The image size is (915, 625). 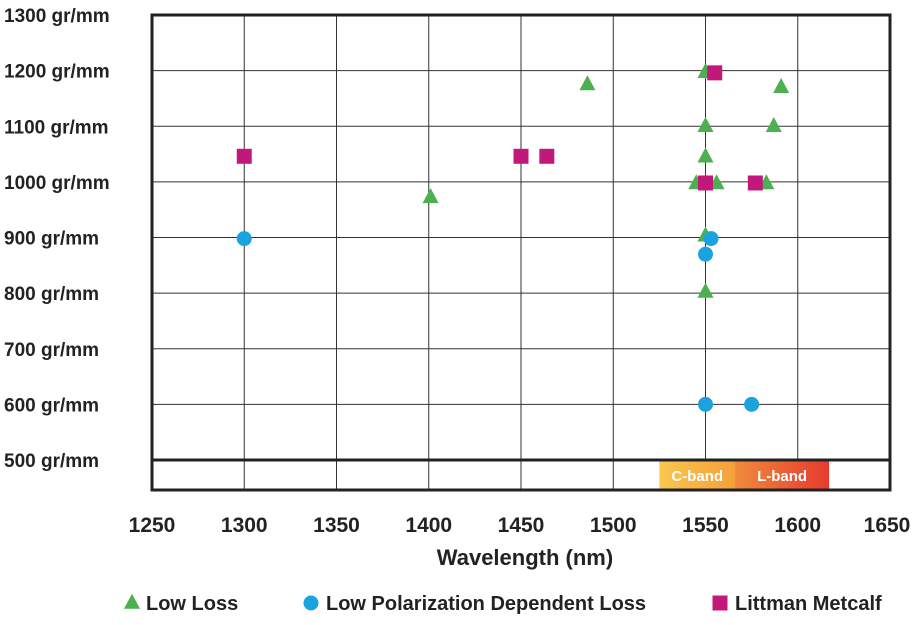 I want to click on band-label: C-band, so click(x=697, y=476).